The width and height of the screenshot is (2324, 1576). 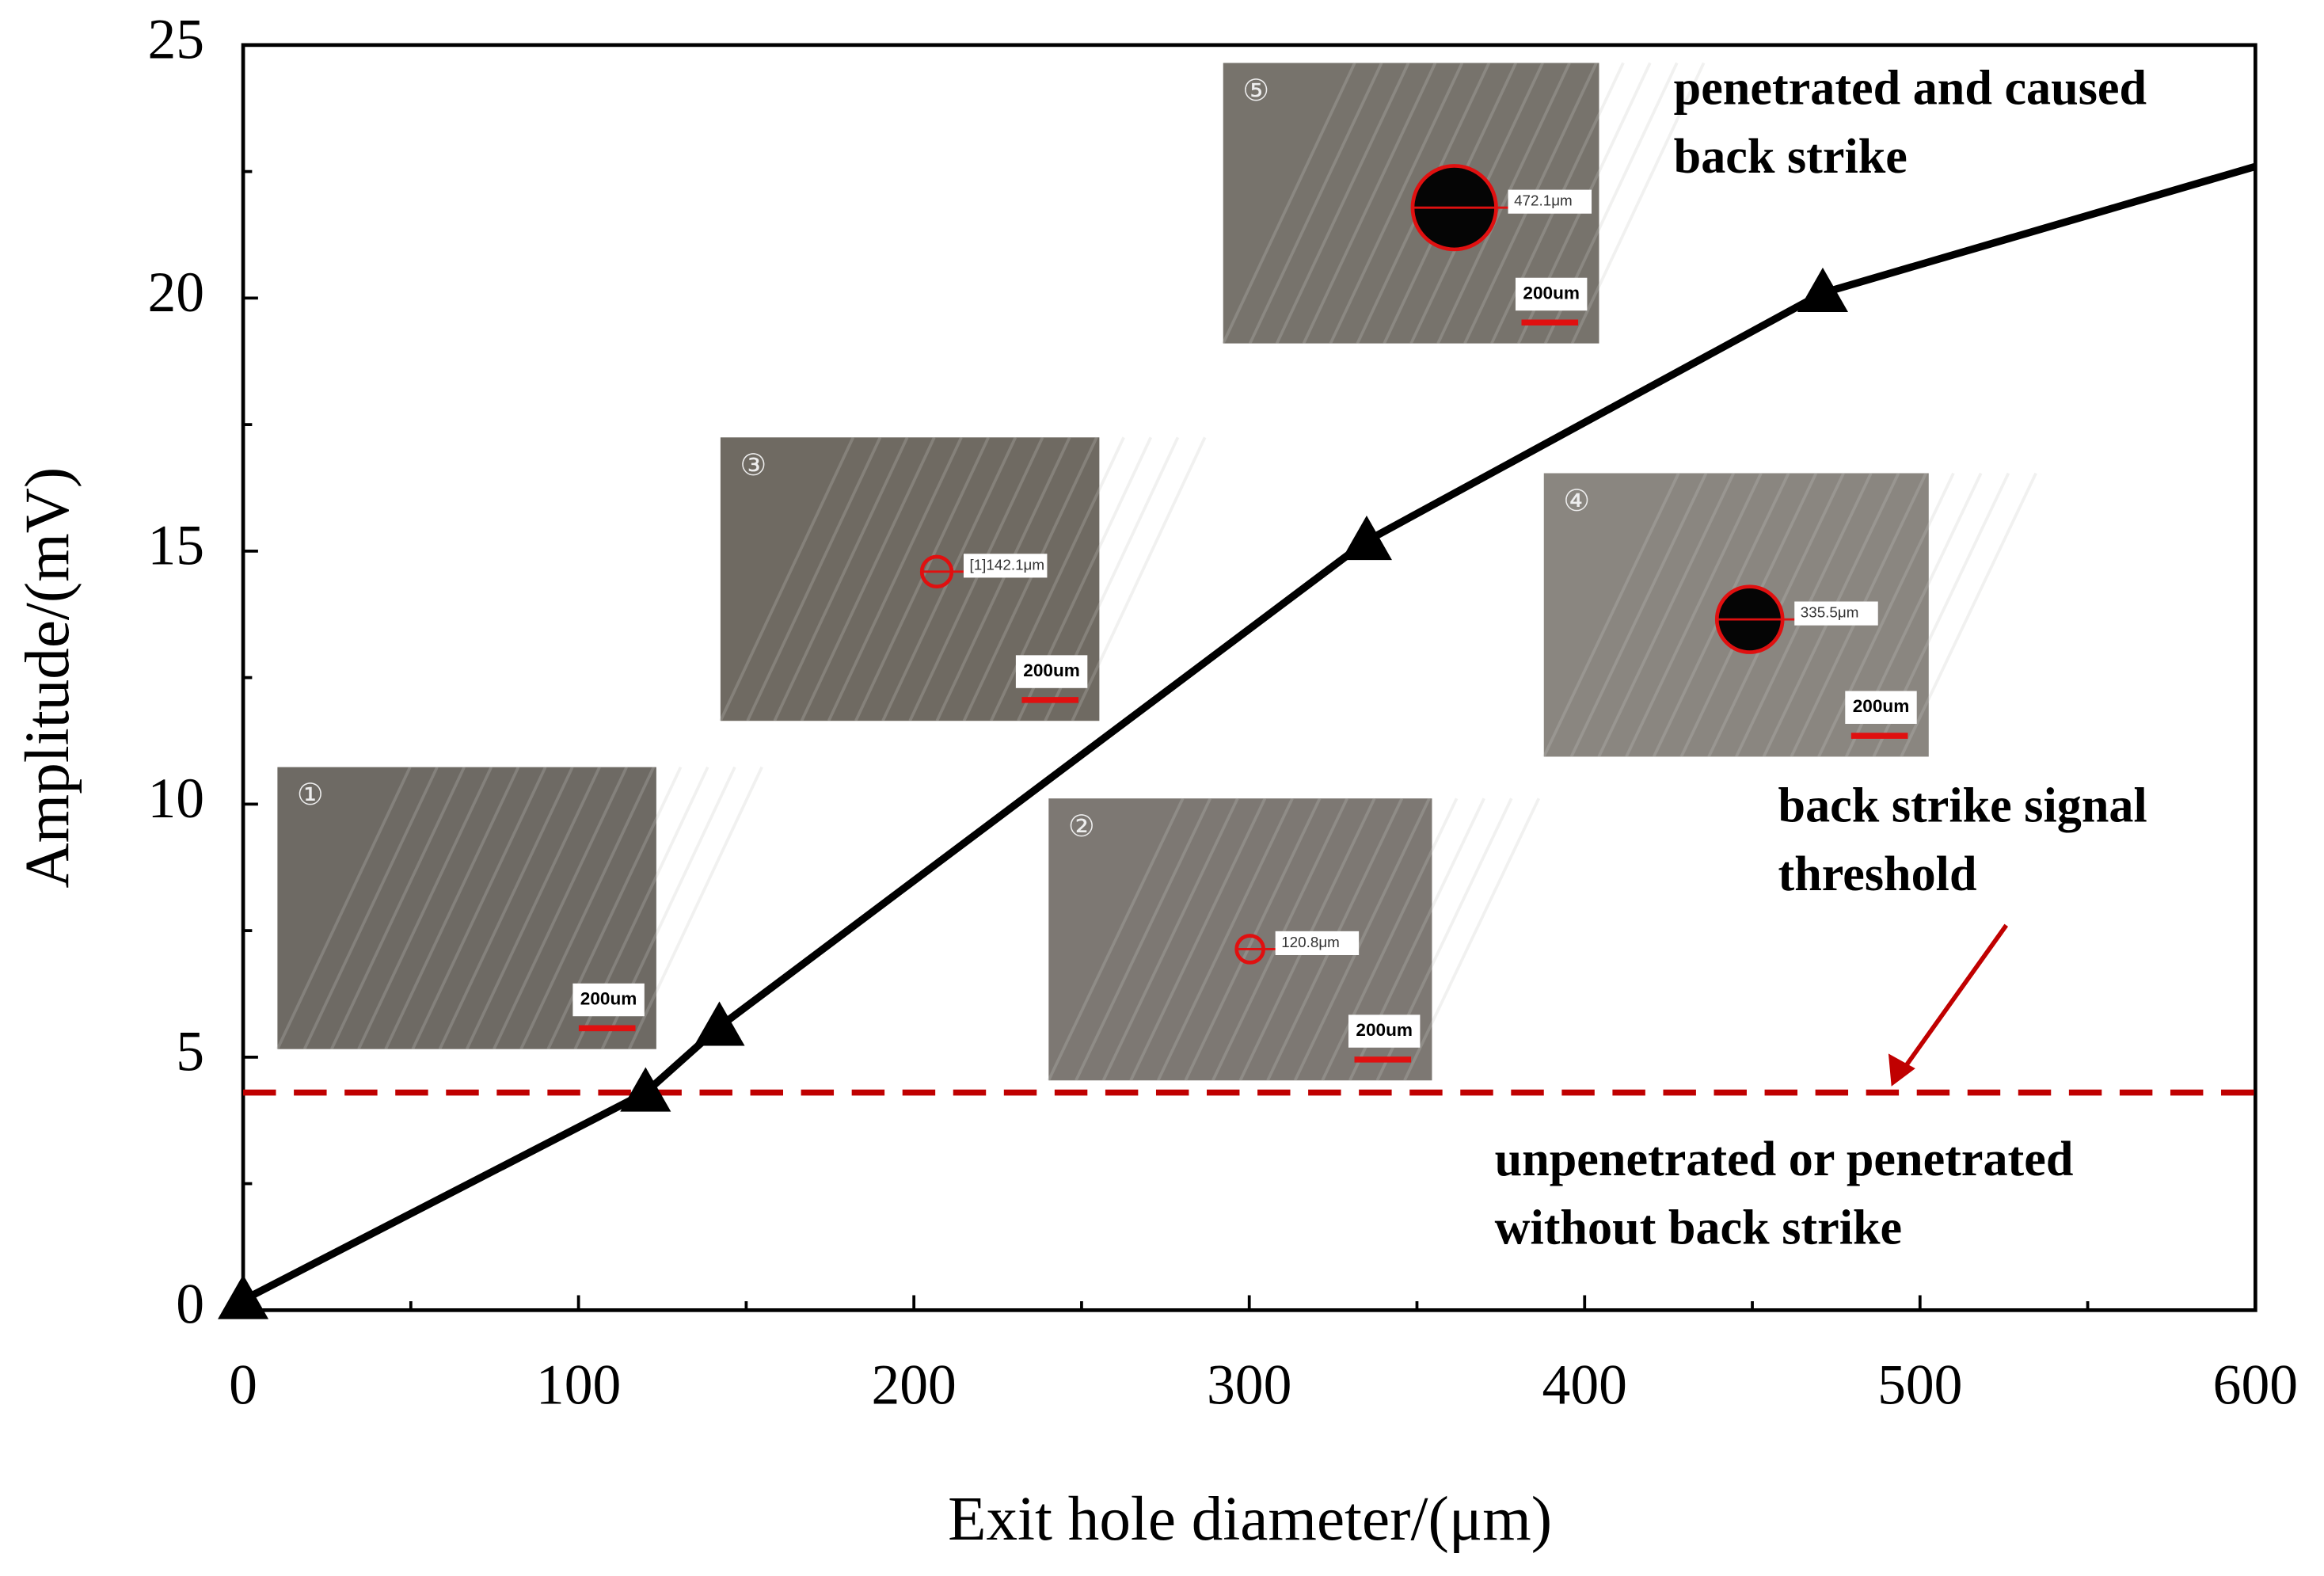 I want to click on y-tick-label: 10, so click(x=176, y=799).